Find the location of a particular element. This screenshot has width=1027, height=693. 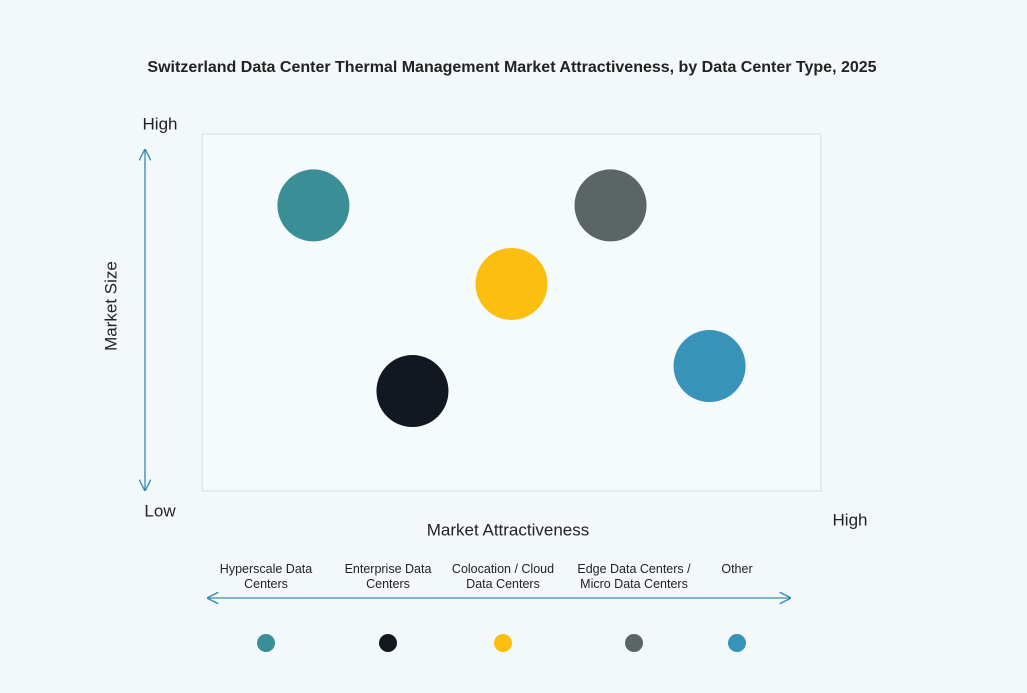

legend-label: Enterprise Data Centers is located at coordinates (388, 576).